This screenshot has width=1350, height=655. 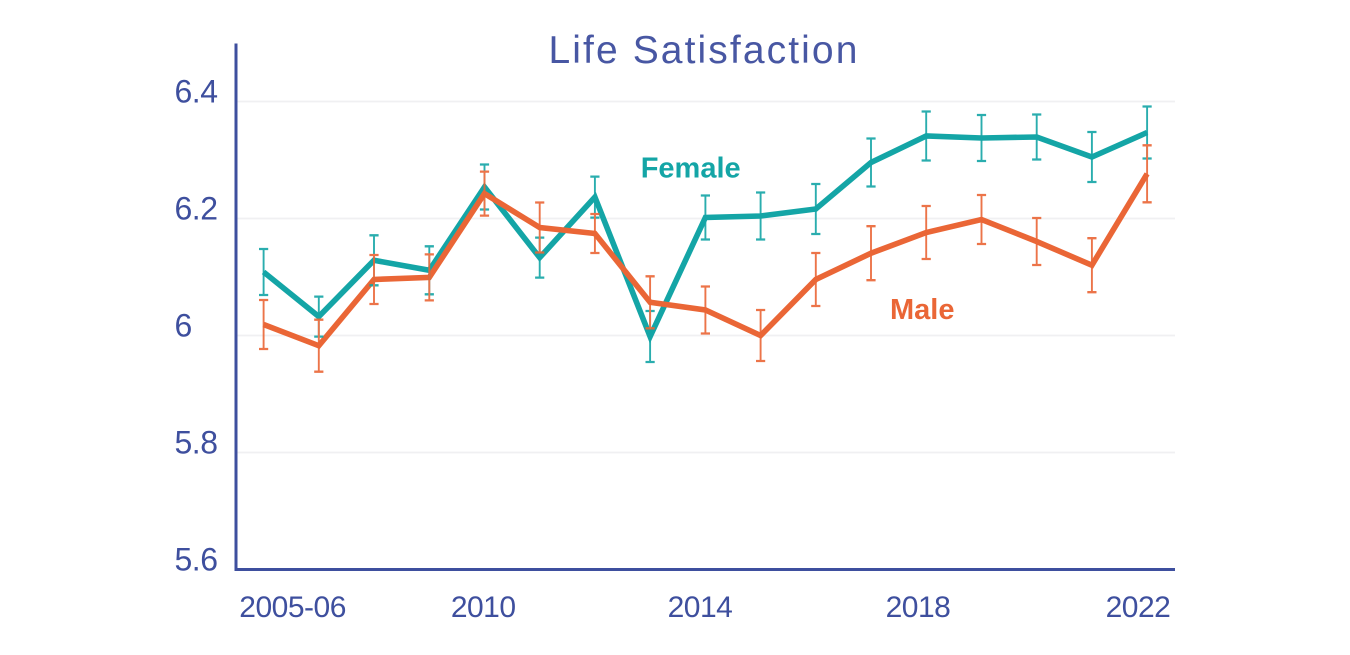 I want to click on svg-text: Life Satisfaction, so click(x=703, y=50).